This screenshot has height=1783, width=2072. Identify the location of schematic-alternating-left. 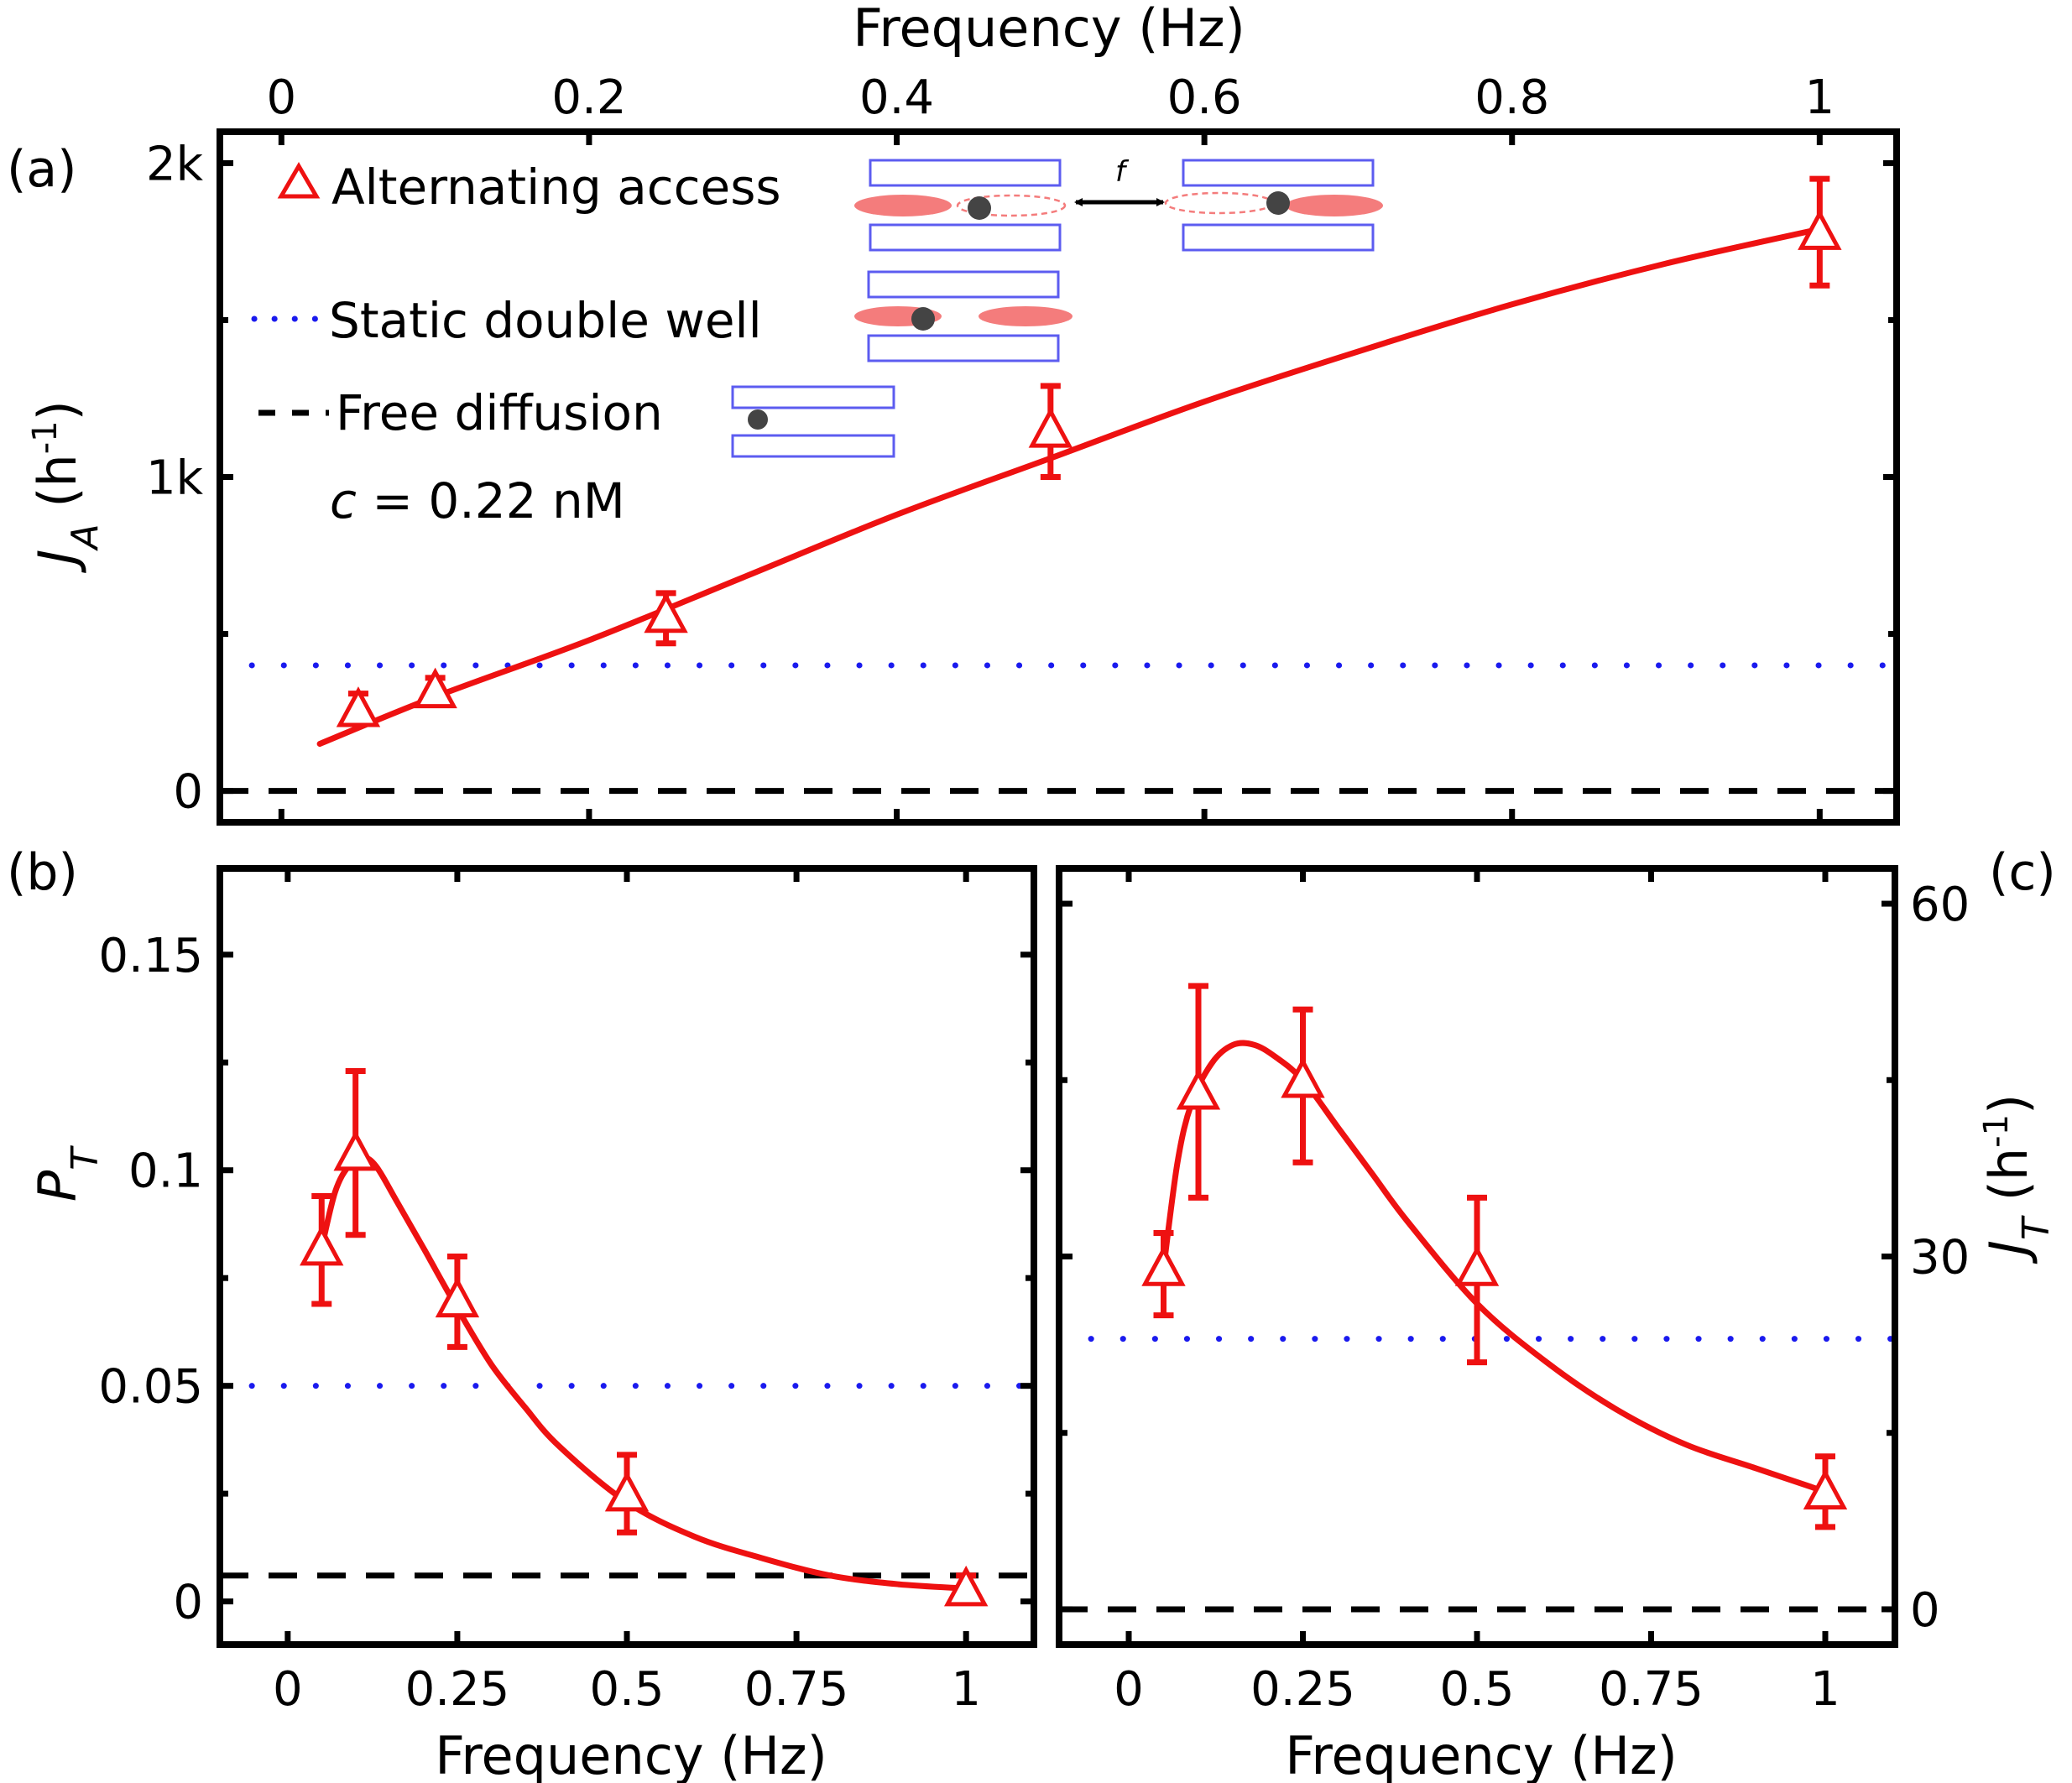
(960, 205).